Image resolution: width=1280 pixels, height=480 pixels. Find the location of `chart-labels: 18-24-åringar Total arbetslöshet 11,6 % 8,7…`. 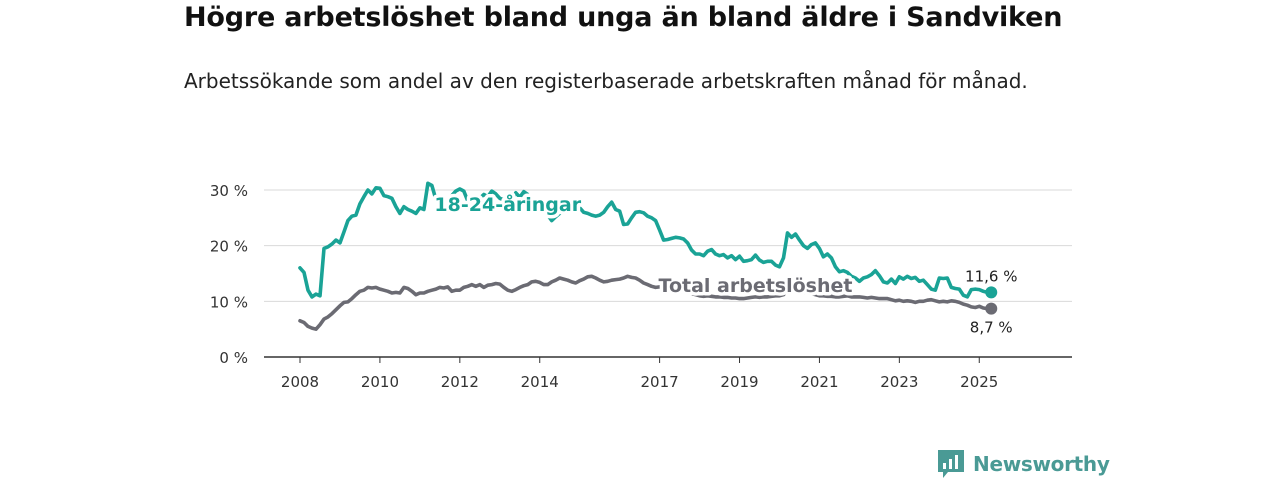

chart-labels: 18-24-åringar Total arbetslöshet 11,6 % 8,7… is located at coordinates (724, 262).